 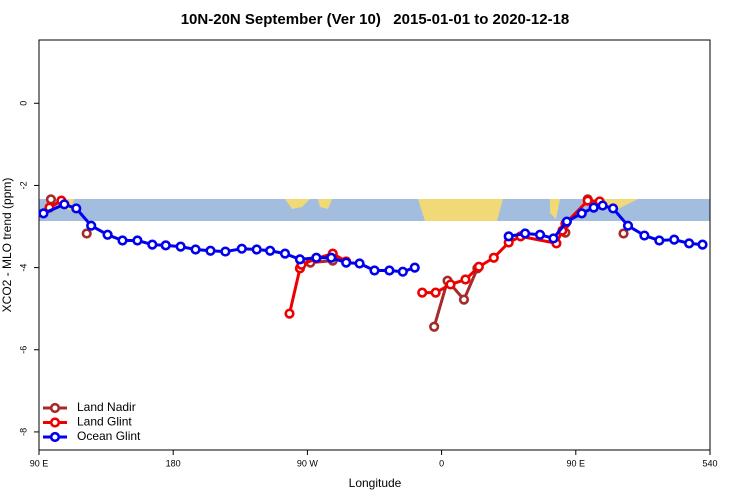 I want to click on y-tick-label: -2, so click(x=23, y=185).